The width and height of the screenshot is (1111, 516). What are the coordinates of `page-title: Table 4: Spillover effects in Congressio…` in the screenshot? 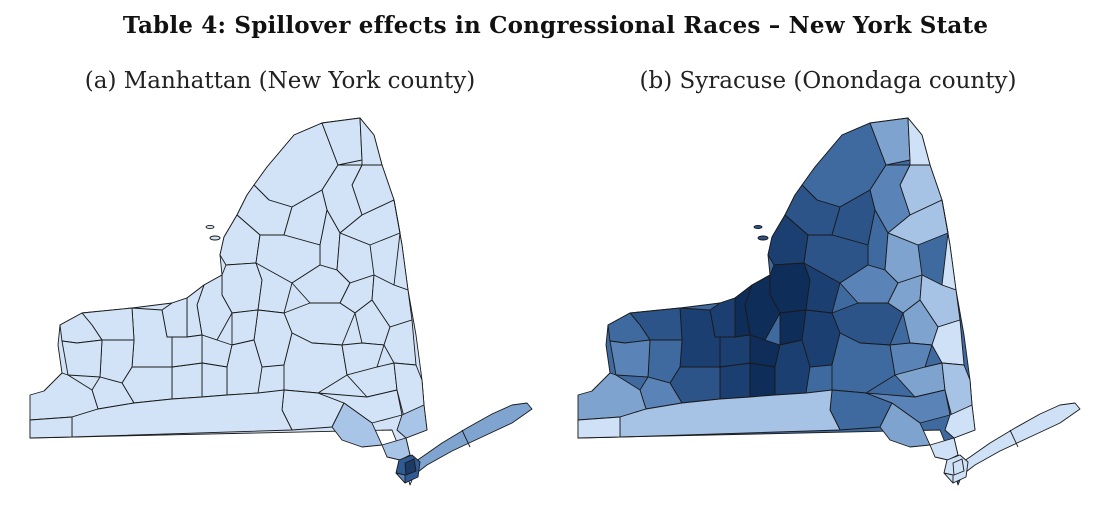 It's located at (555, 25).